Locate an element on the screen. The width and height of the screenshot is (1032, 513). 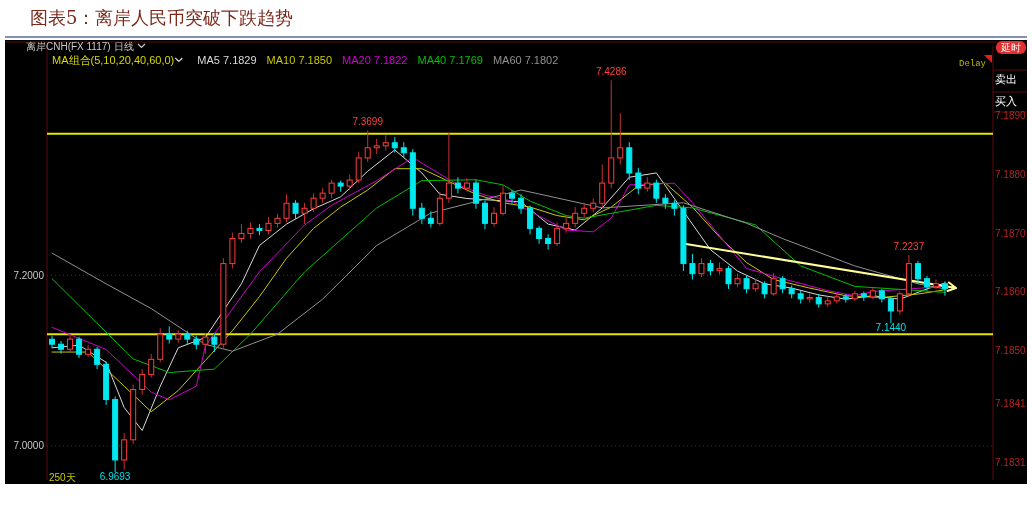
legend-title: MA组合(5,10,20,40,60,0) is located at coordinates (113, 60).